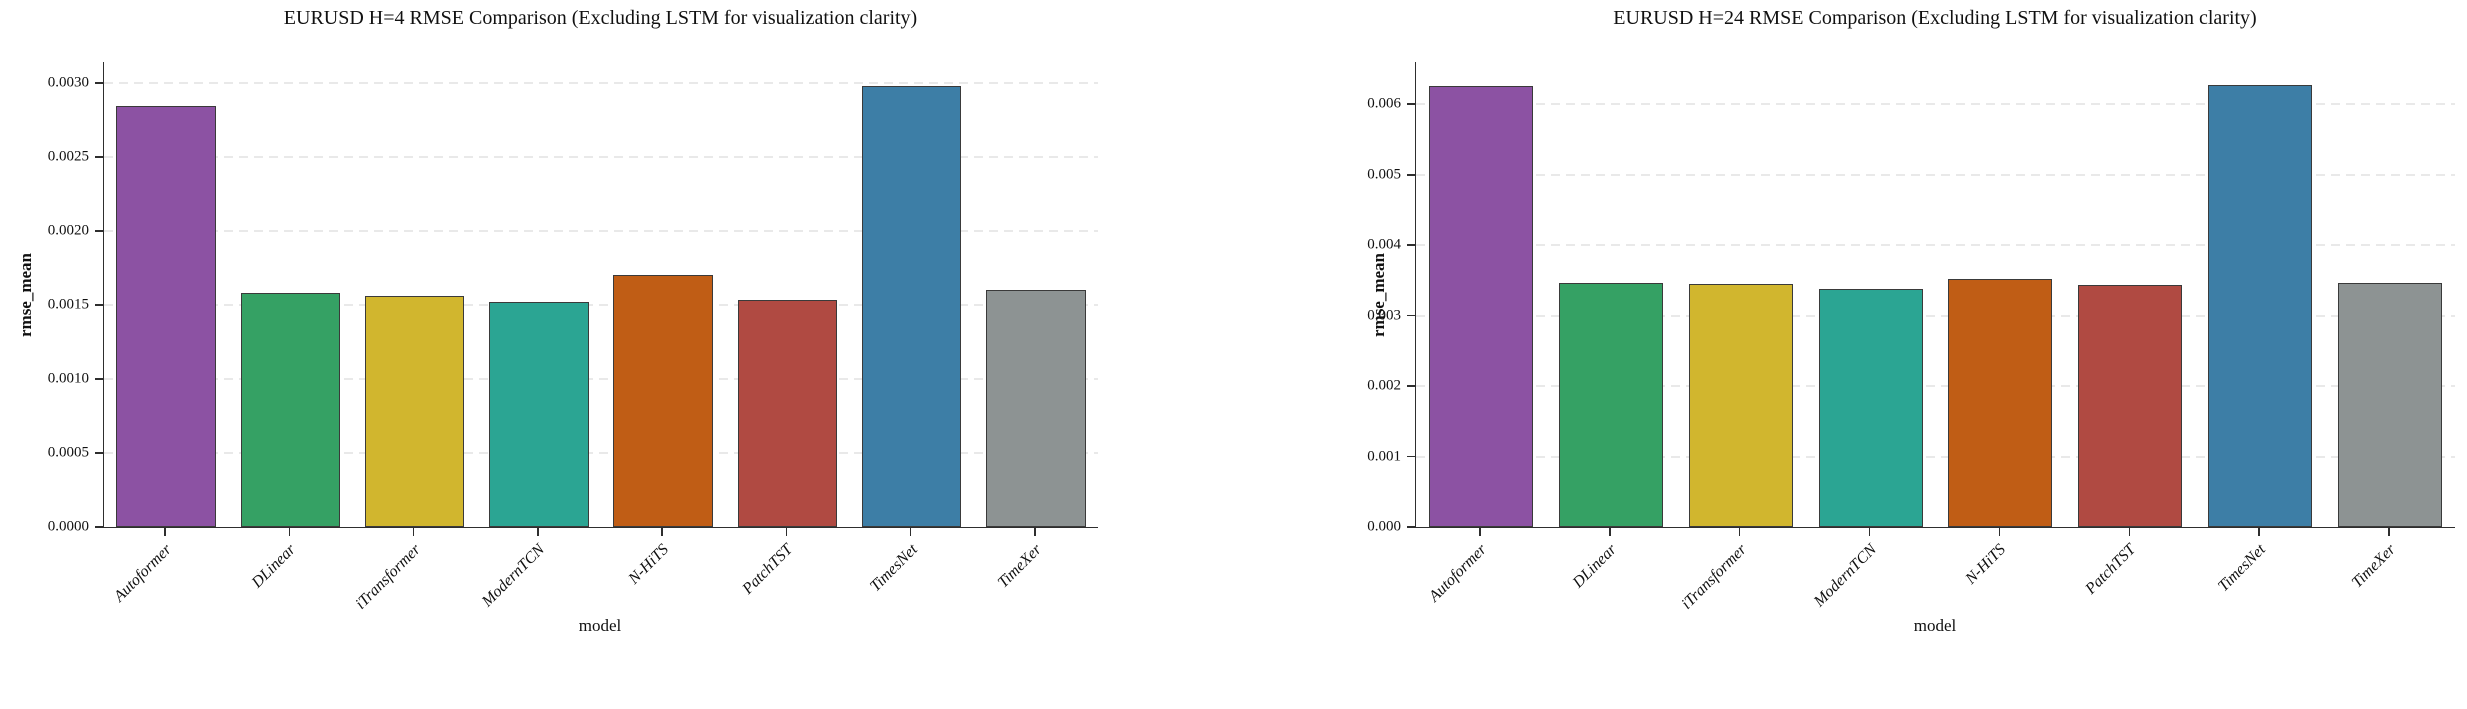 This screenshot has height=709, width=2467. Describe the element at coordinates (68, 526) in the screenshot. I see `y-tick-label: 0.0000` at that location.